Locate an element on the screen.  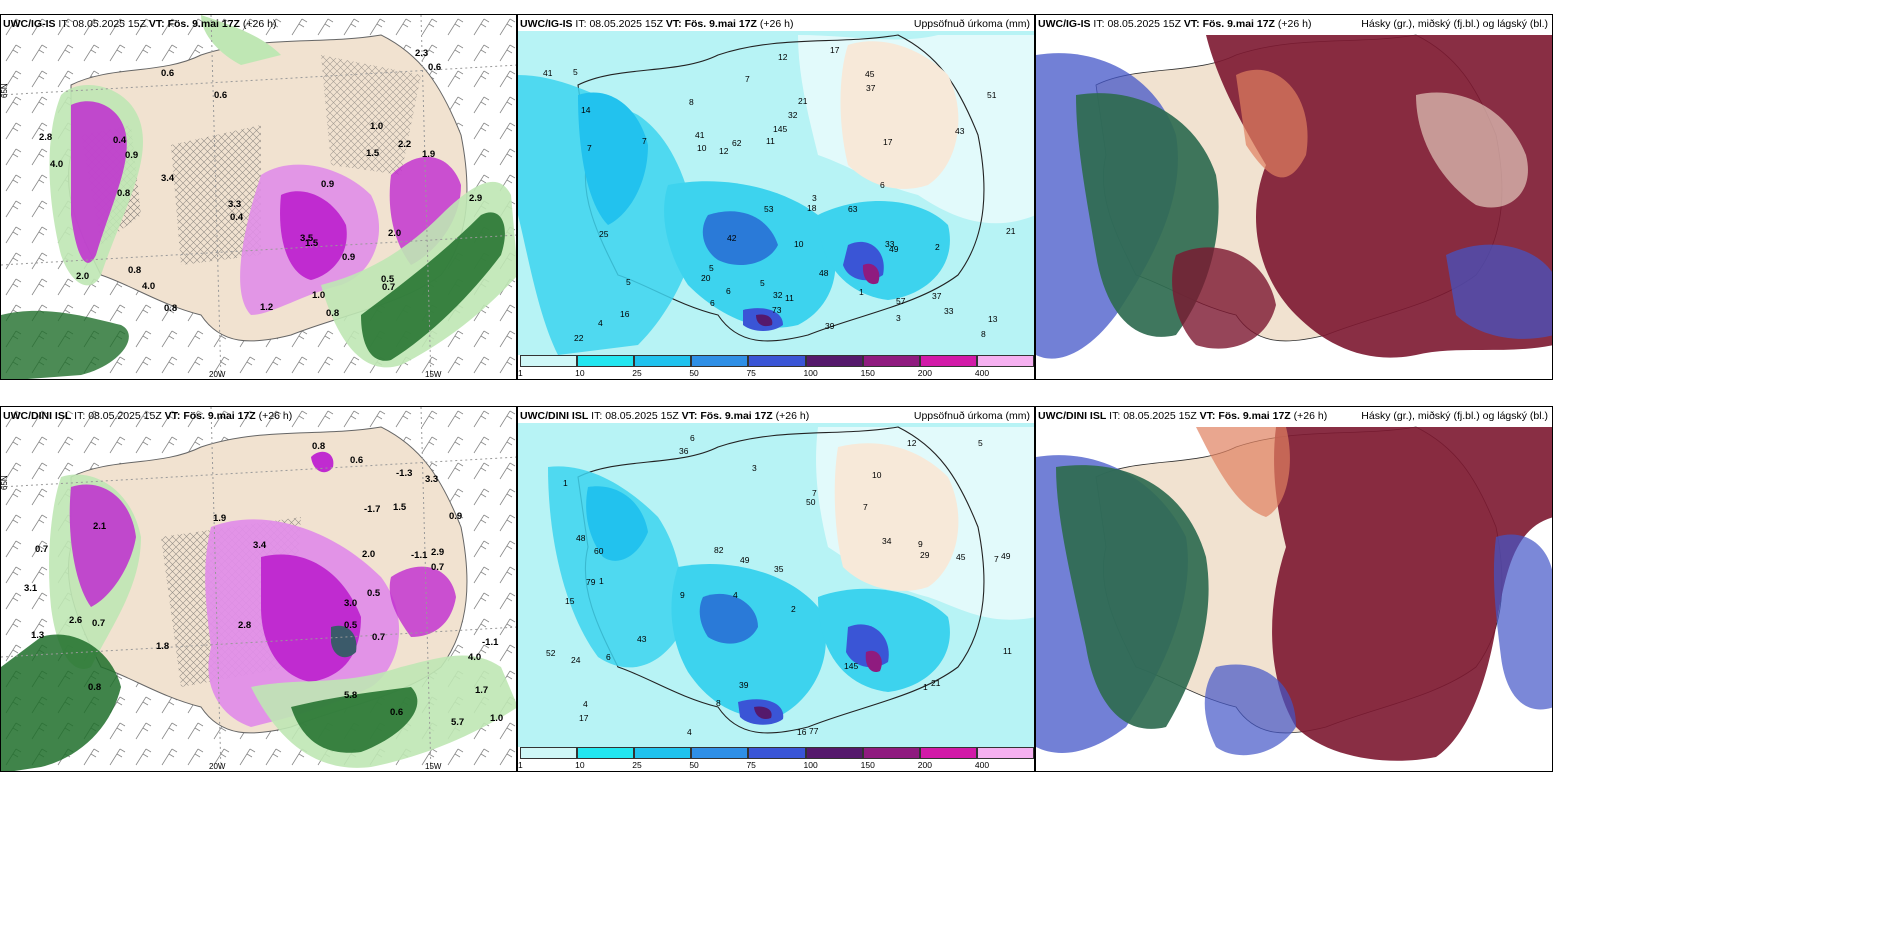
value-label: 32 is located at coordinates (793, 115).